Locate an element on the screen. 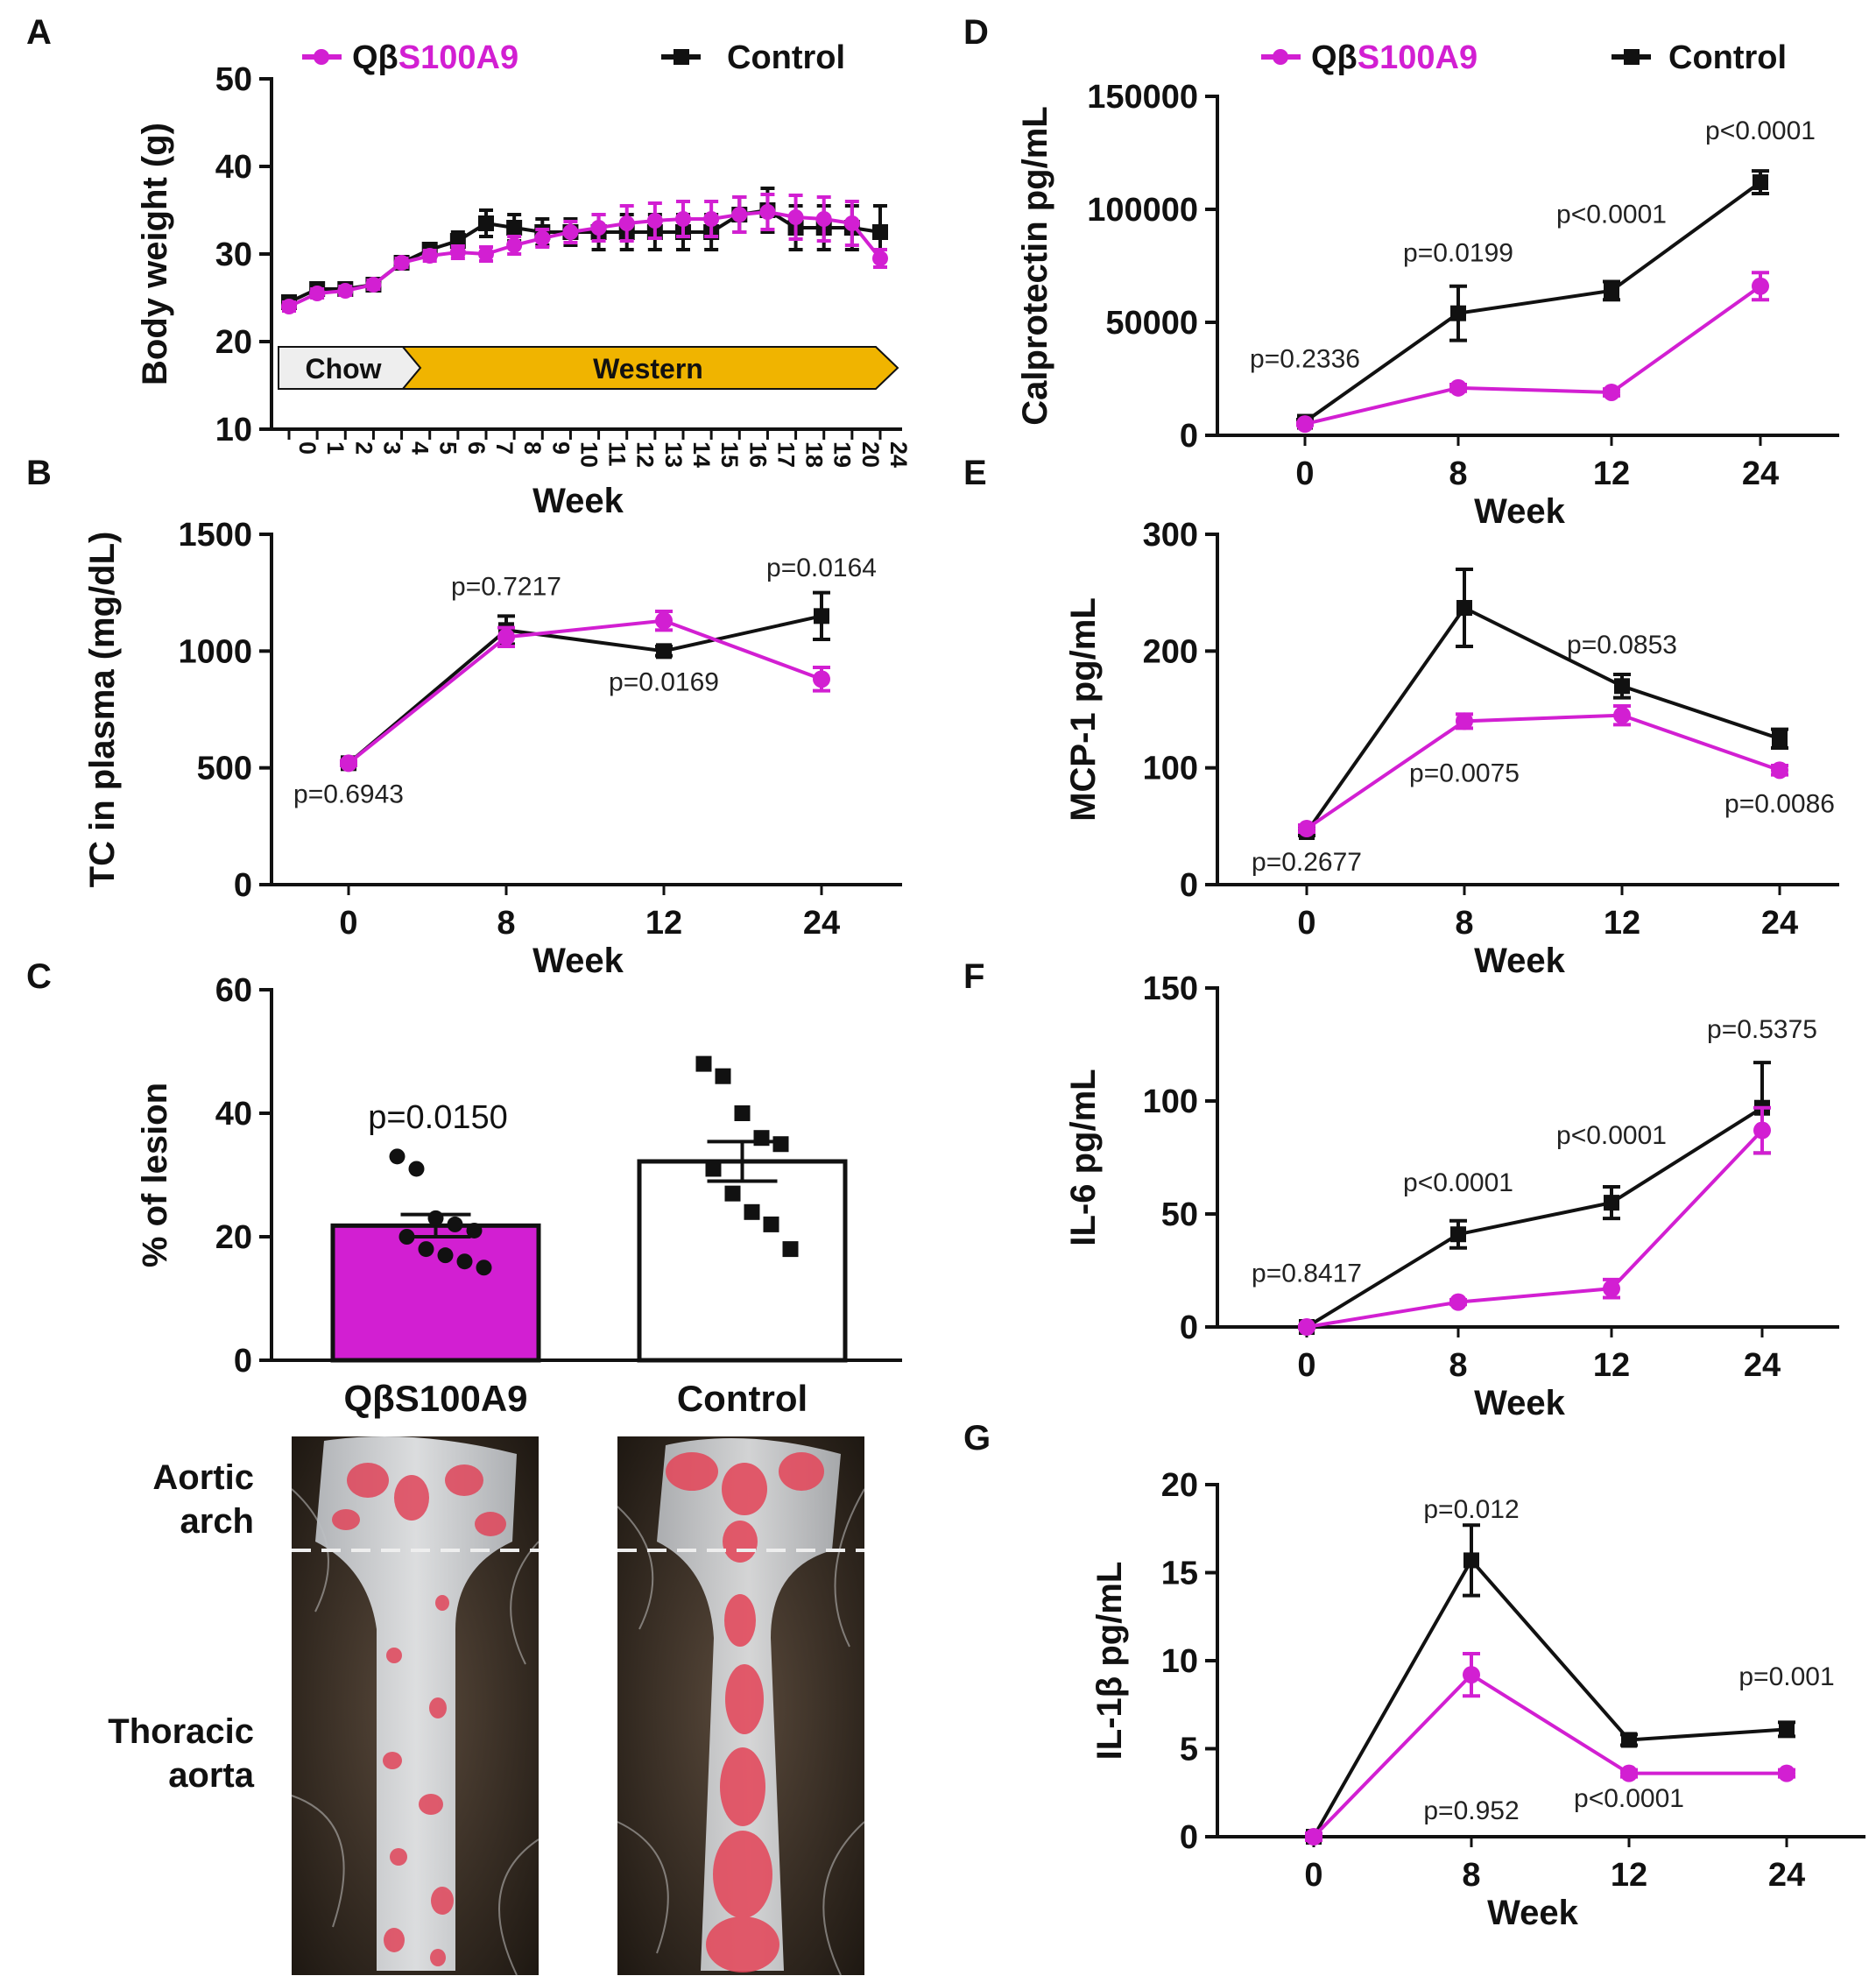  p-value-label: p=0.0199 is located at coordinates (1458, 253).